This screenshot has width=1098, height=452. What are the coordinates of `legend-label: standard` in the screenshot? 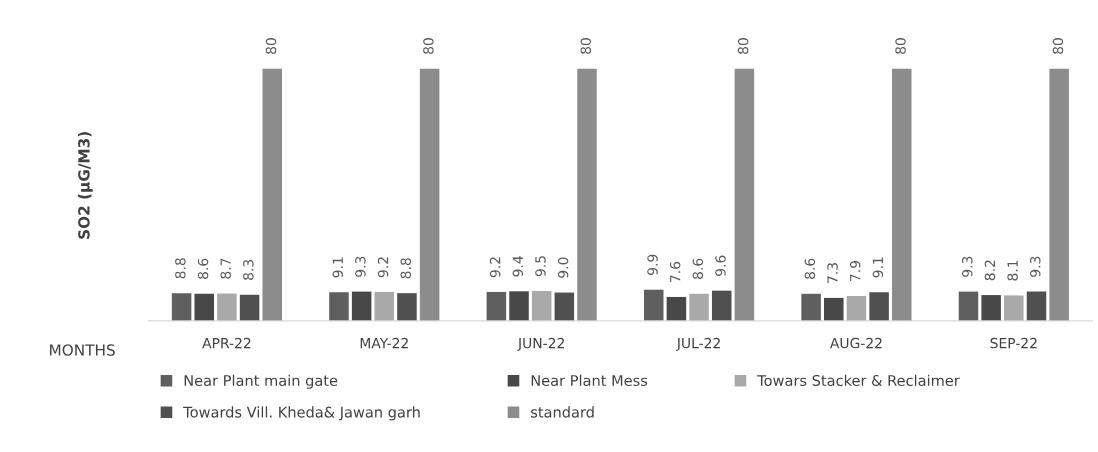 It's located at (562, 412).